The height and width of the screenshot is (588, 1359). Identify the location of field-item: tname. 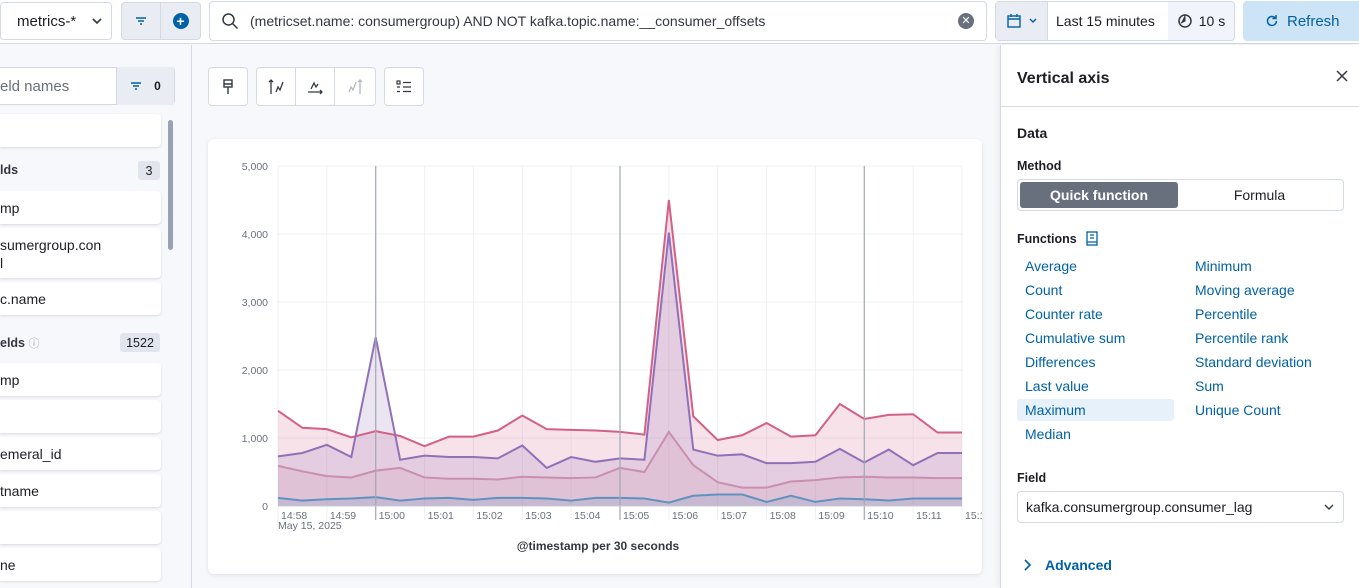
(80, 490).